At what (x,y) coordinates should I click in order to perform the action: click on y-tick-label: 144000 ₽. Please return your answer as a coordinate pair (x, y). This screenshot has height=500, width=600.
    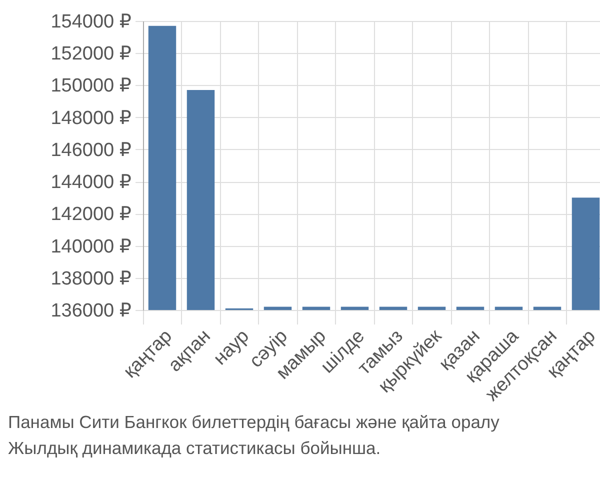
    Looking at the image, I should click on (91, 183).